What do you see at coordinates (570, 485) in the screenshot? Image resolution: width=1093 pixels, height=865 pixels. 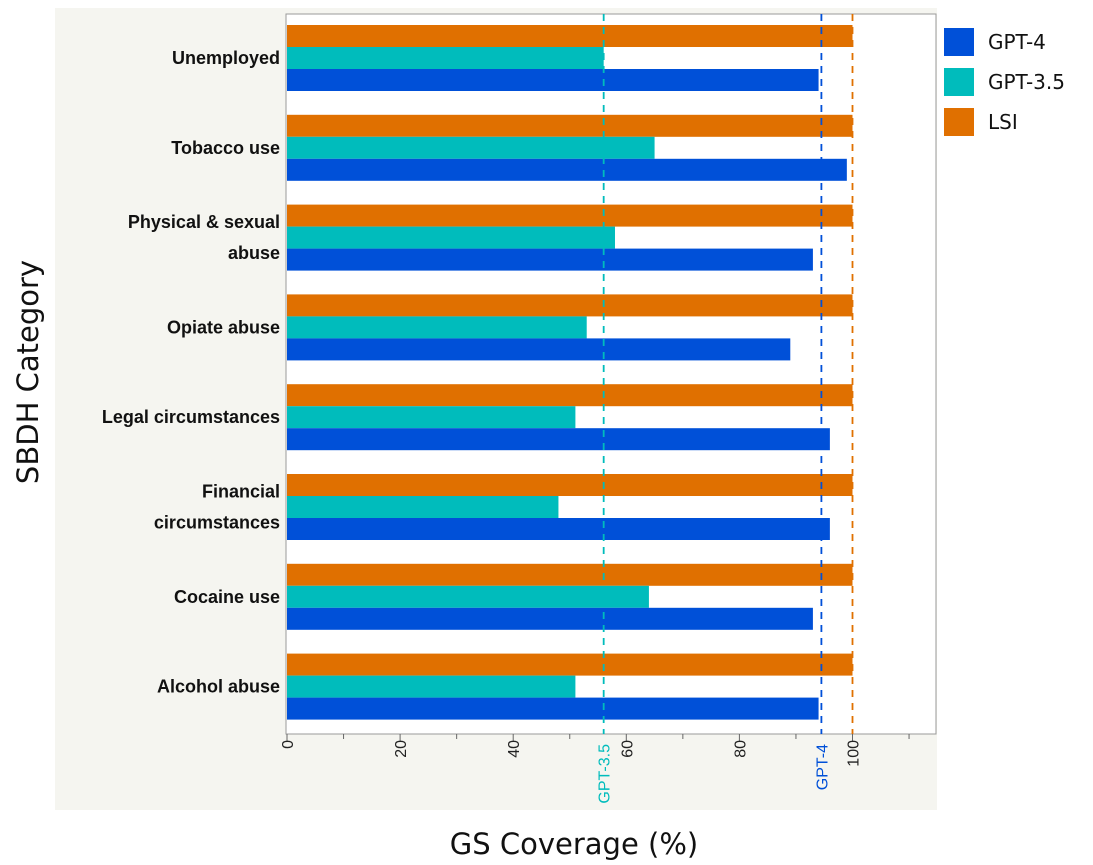 I see `bar-lsi-financial-circumstances` at bounding box center [570, 485].